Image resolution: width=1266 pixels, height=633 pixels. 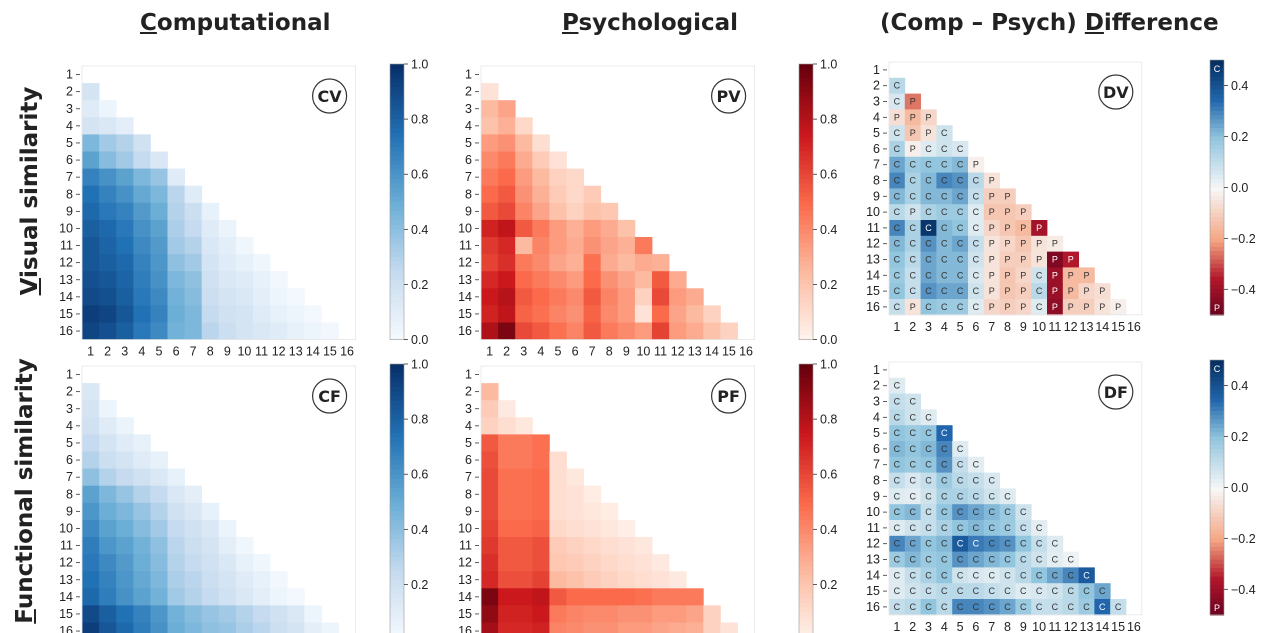 I want to click on x-tick-label: 14, so click(x=313, y=352).